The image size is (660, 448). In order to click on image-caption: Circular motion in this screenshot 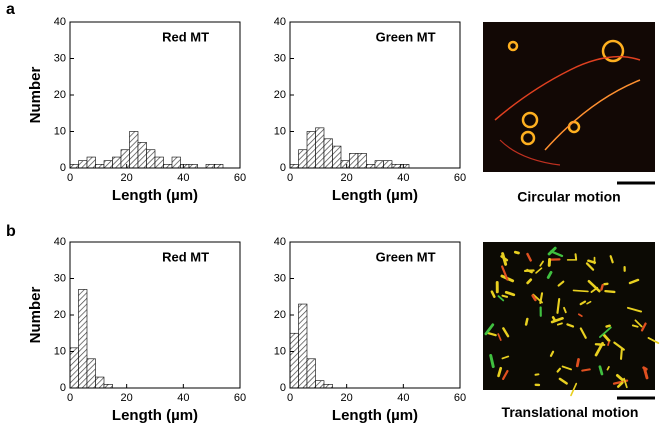, I will do `click(568, 197)`.